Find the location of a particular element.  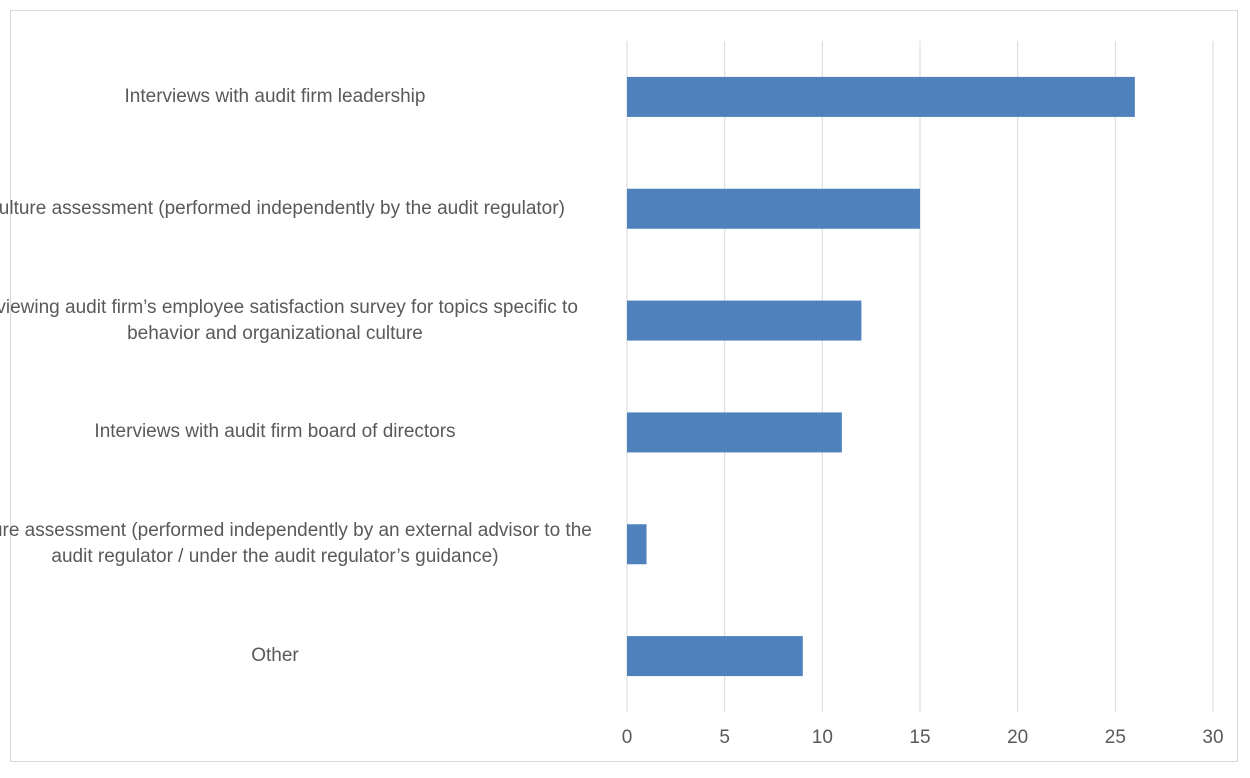

x-tick-label: 5 is located at coordinates (724, 737).